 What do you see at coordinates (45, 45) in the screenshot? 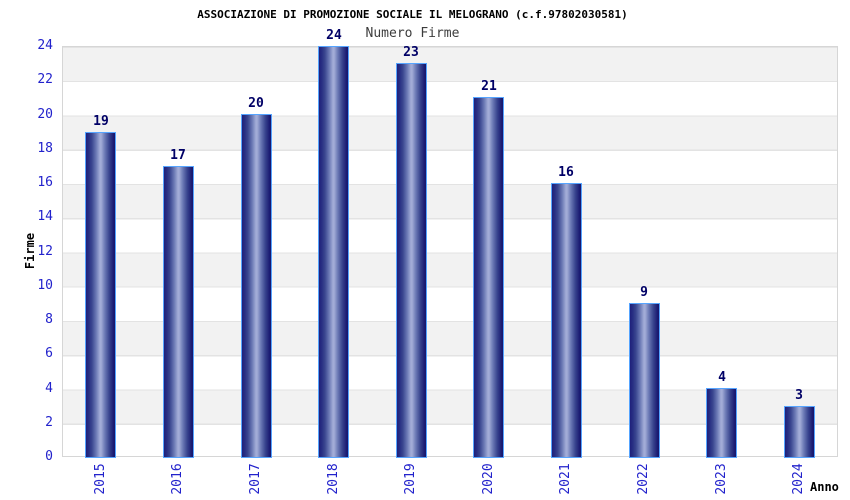
I see `y-tick-label: 24` at bounding box center [45, 45].